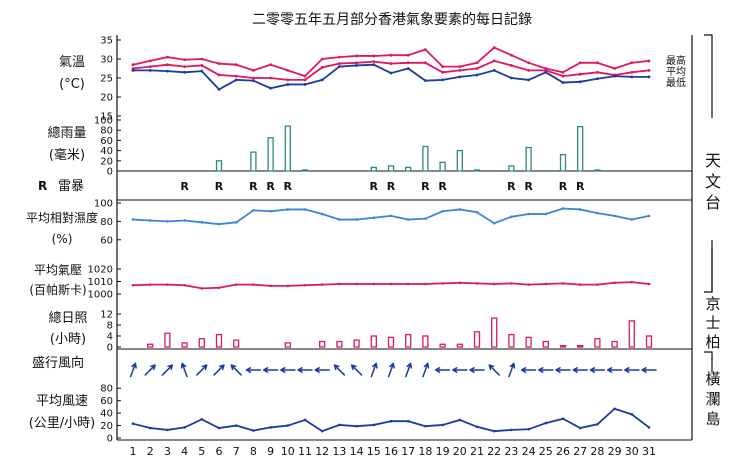 The width and height of the screenshot is (733, 465). What do you see at coordinates (106, 240) in the screenshot?
I see `humidity-tick-label: 60` at bounding box center [106, 240].